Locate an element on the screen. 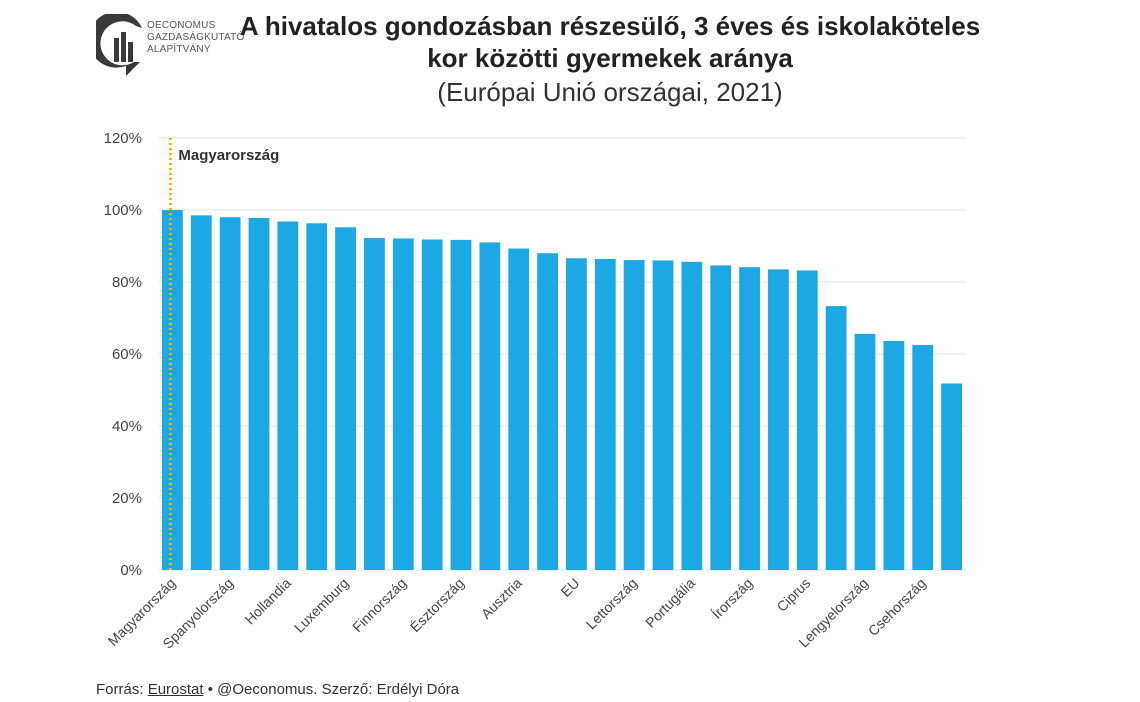  chart-subtitle: (Európai Unió országai, 2021) is located at coordinates (610, 92).